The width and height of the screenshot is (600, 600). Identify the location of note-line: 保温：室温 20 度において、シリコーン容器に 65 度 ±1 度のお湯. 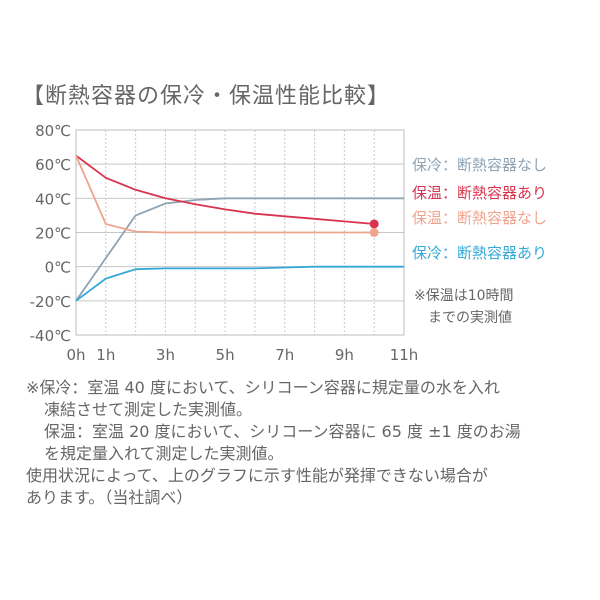
(282, 431).